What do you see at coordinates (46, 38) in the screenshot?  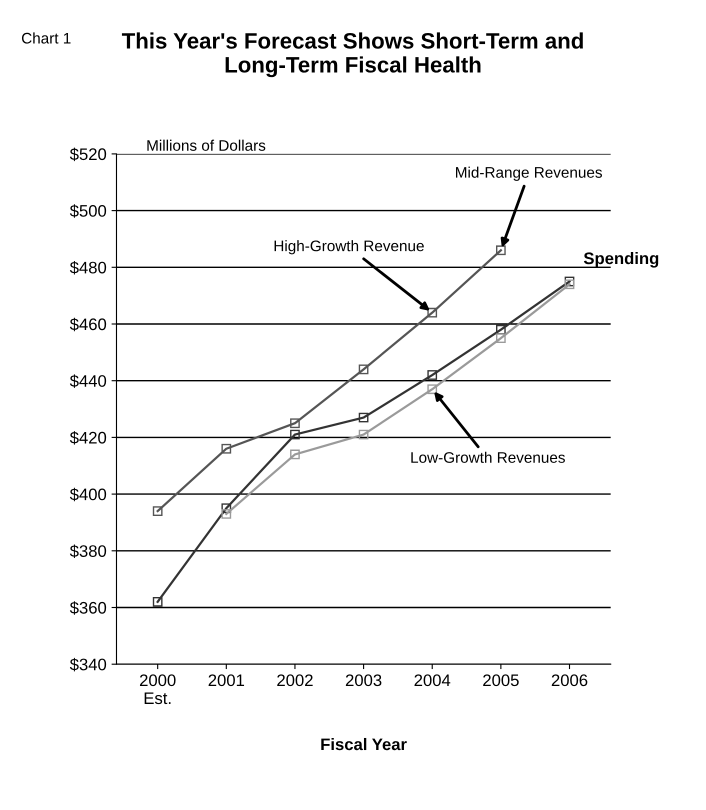 I see `caption: Chart 1` at bounding box center [46, 38].